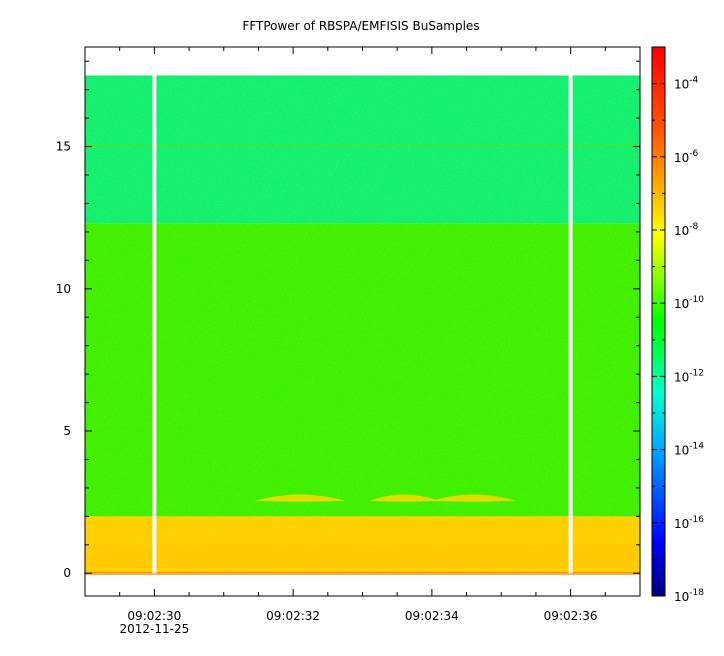 Image resolution: width=724 pixels, height=656 pixels. Describe the element at coordinates (360, 26) in the screenshot. I see `chart-title: FFTPower of RBSPA/EMFISIS BuSamples` at that location.